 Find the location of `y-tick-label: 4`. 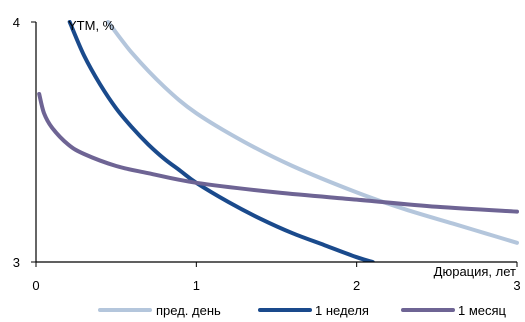

y-tick-label: 4 is located at coordinates (16, 22).